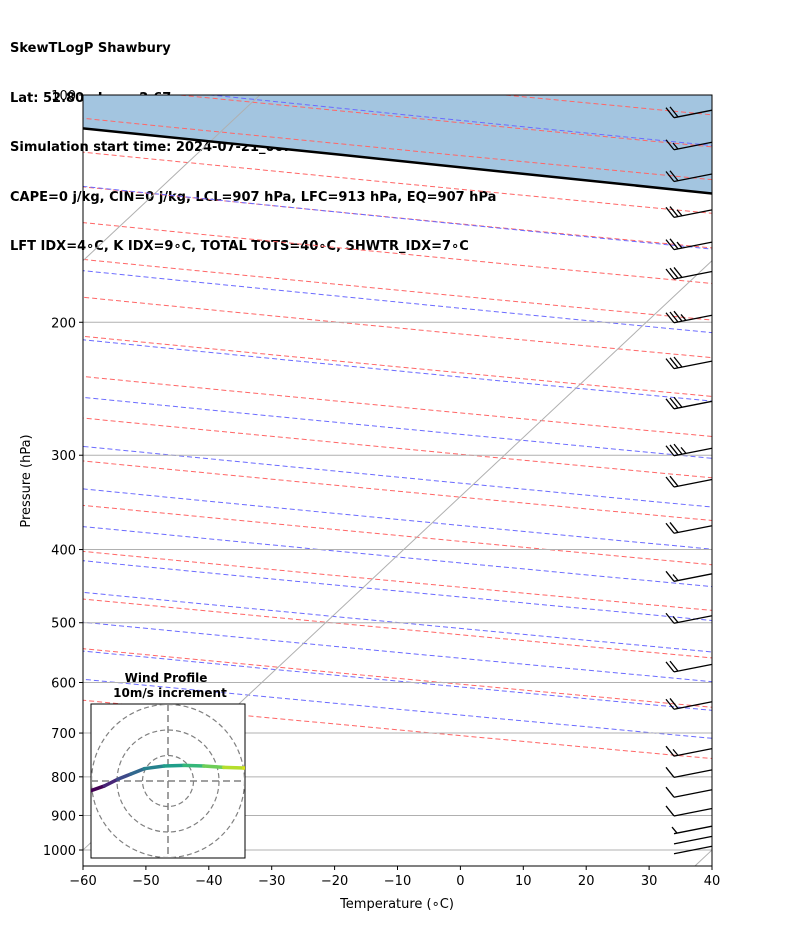 Image resolution: width=794 pixels, height=937 pixels. Describe the element at coordinates (63, 684) in the screenshot. I see `y-tick-label: 600` at that location.